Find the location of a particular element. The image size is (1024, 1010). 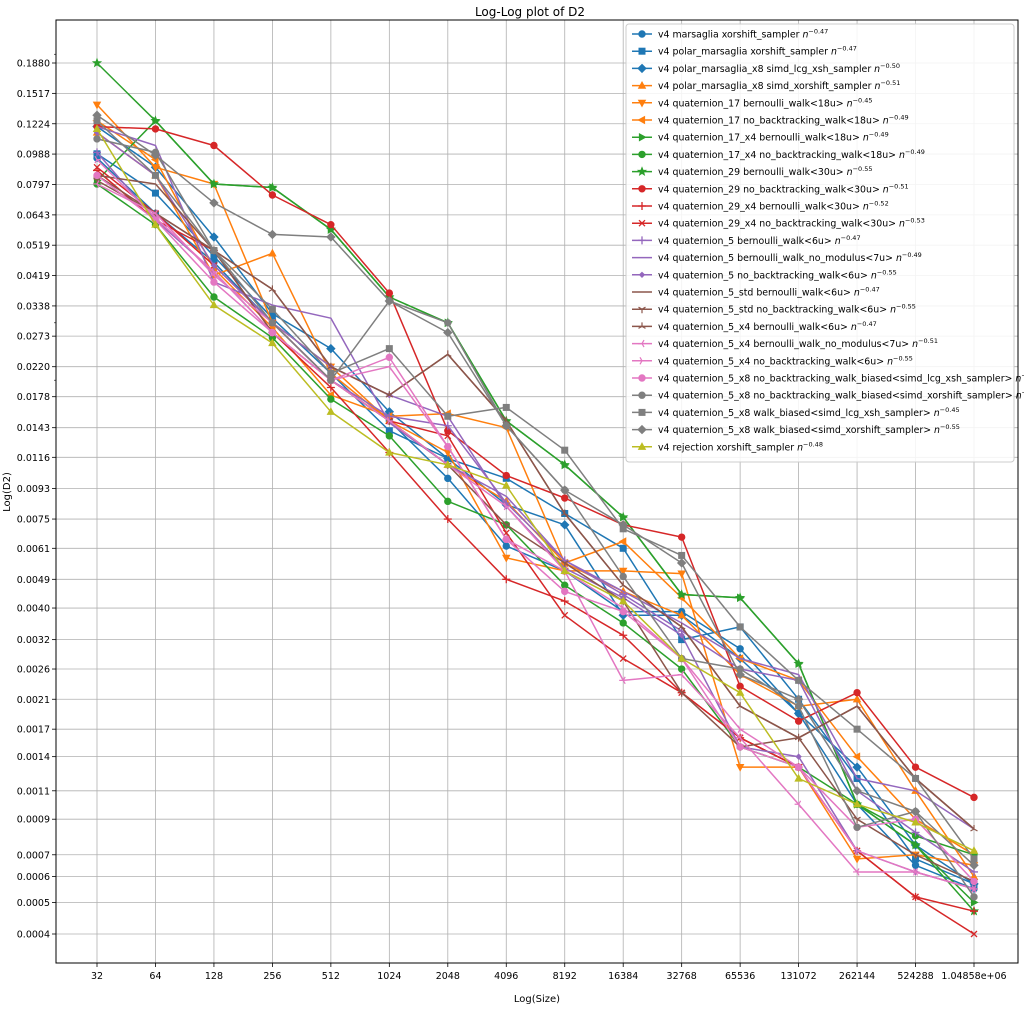

legend-exponent: −0.45 is located at coordinates (863, 100).